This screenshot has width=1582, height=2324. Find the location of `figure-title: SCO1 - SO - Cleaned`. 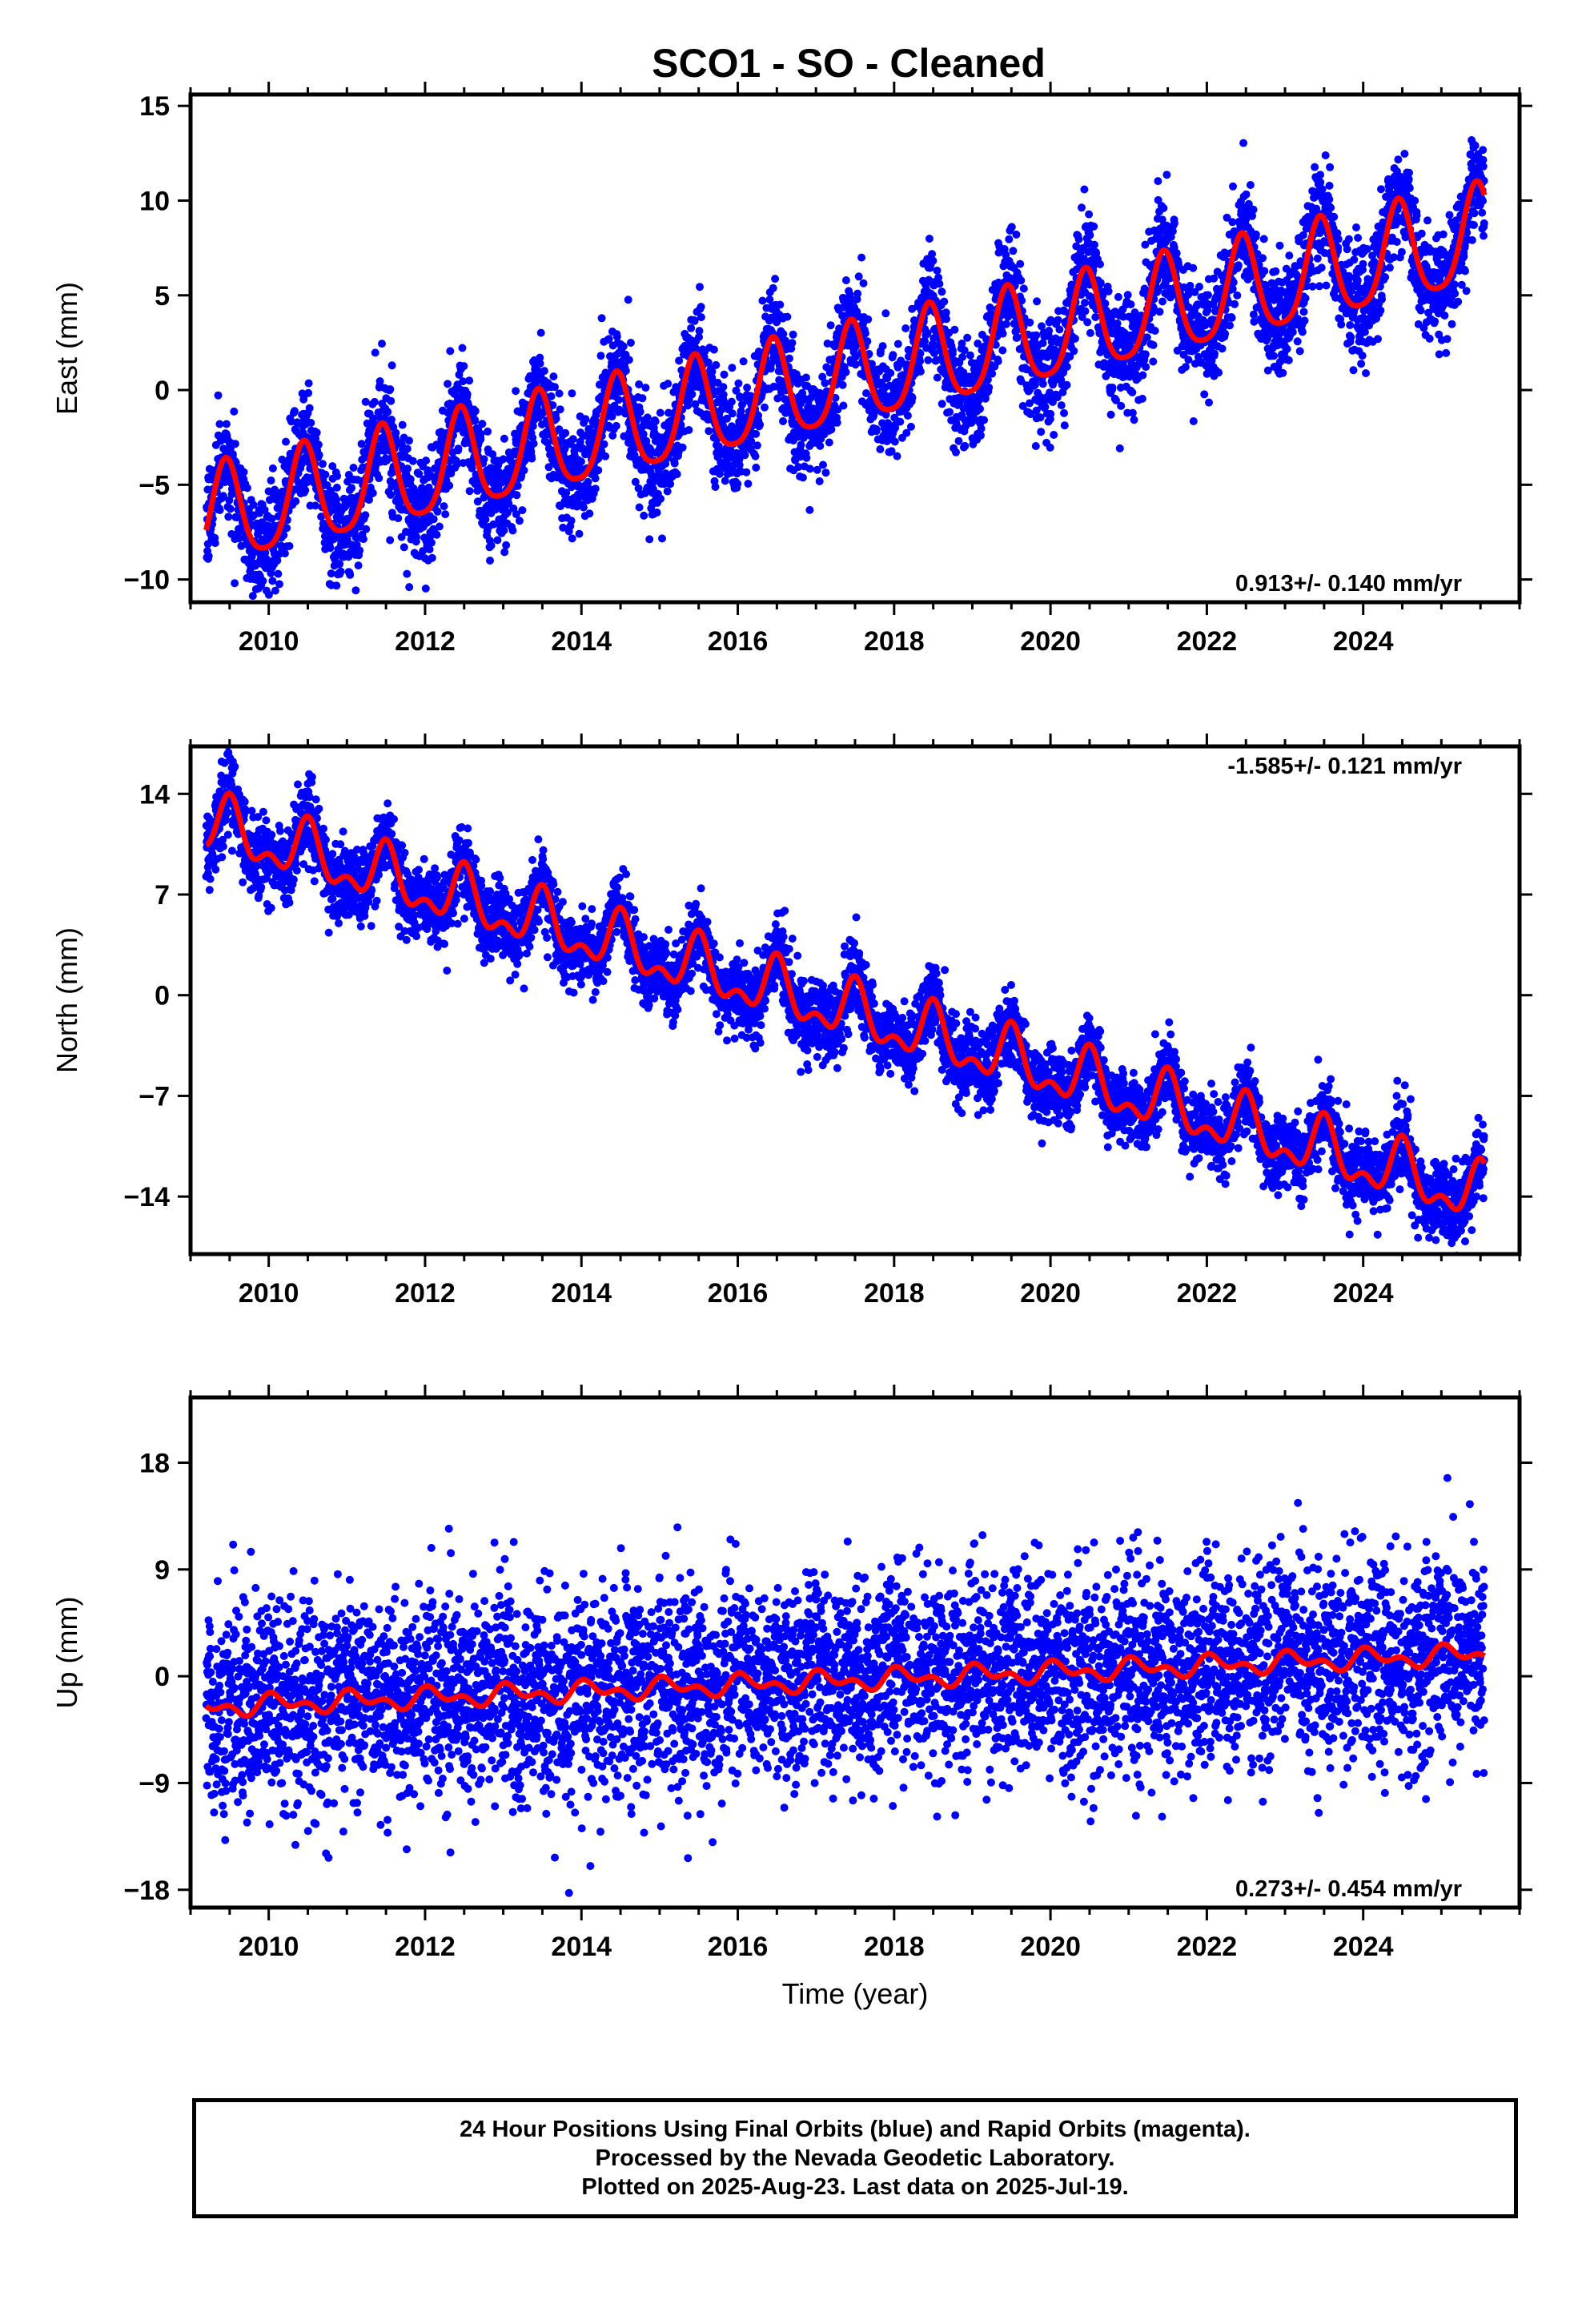

figure-title: SCO1 - SO - Cleaned is located at coordinates (849, 63).